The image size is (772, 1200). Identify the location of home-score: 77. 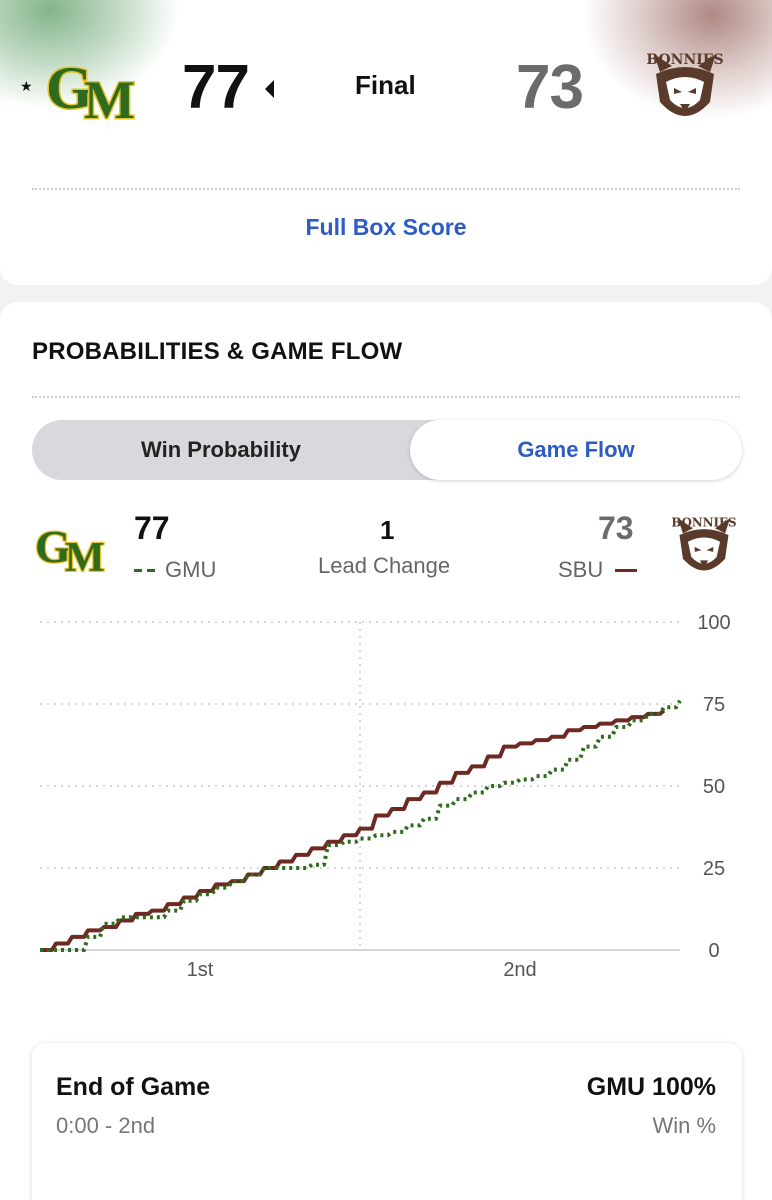
(216, 87).